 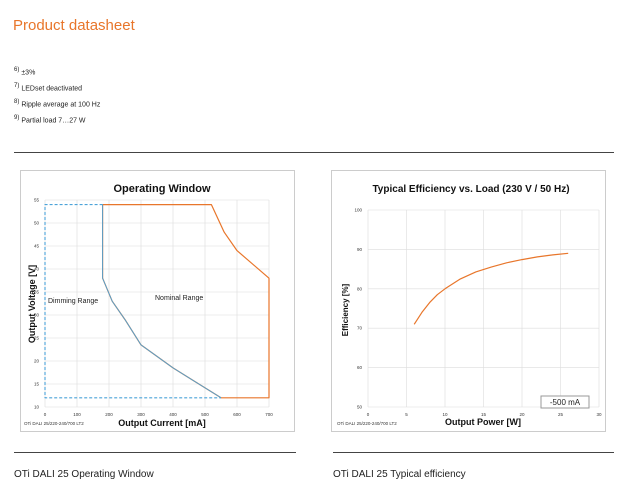 What do you see at coordinates (37, 292) in the screenshot?
I see `y-tick-label: 35` at bounding box center [37, 292].